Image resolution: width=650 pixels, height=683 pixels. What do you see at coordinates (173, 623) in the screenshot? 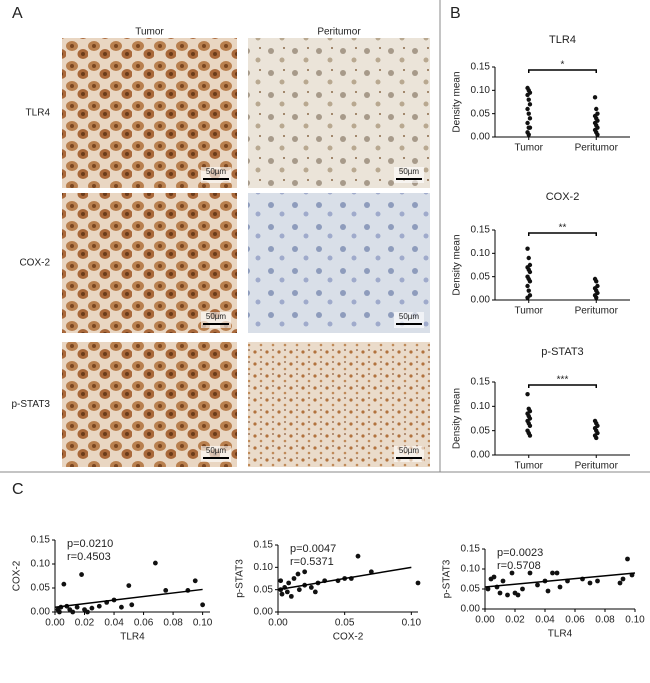
I see `x-tick-label: 0.08` at bounding box center [173, 623].